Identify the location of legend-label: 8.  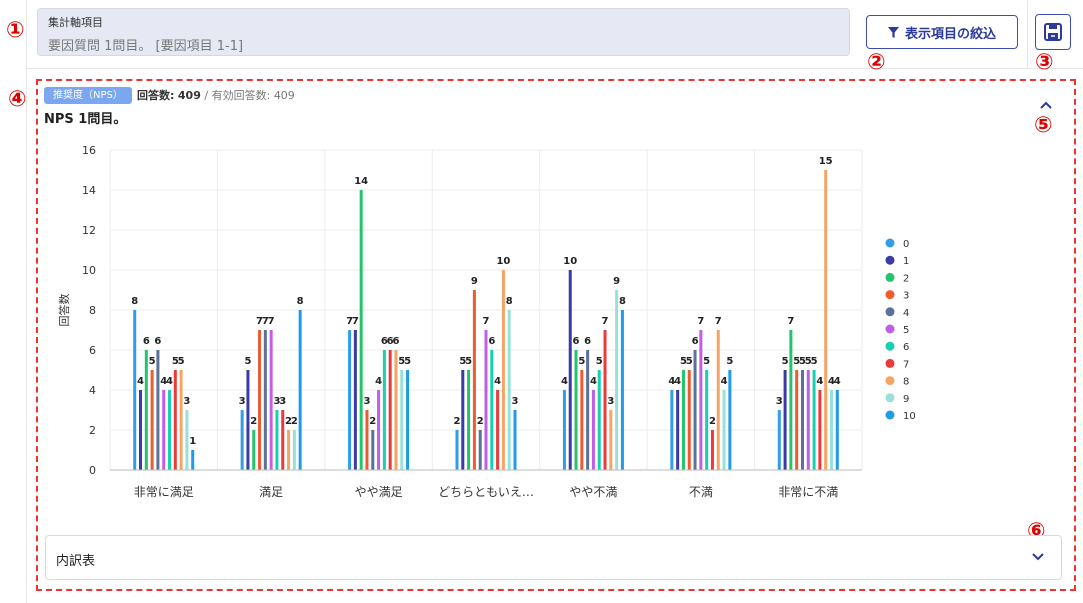
(906, 382).